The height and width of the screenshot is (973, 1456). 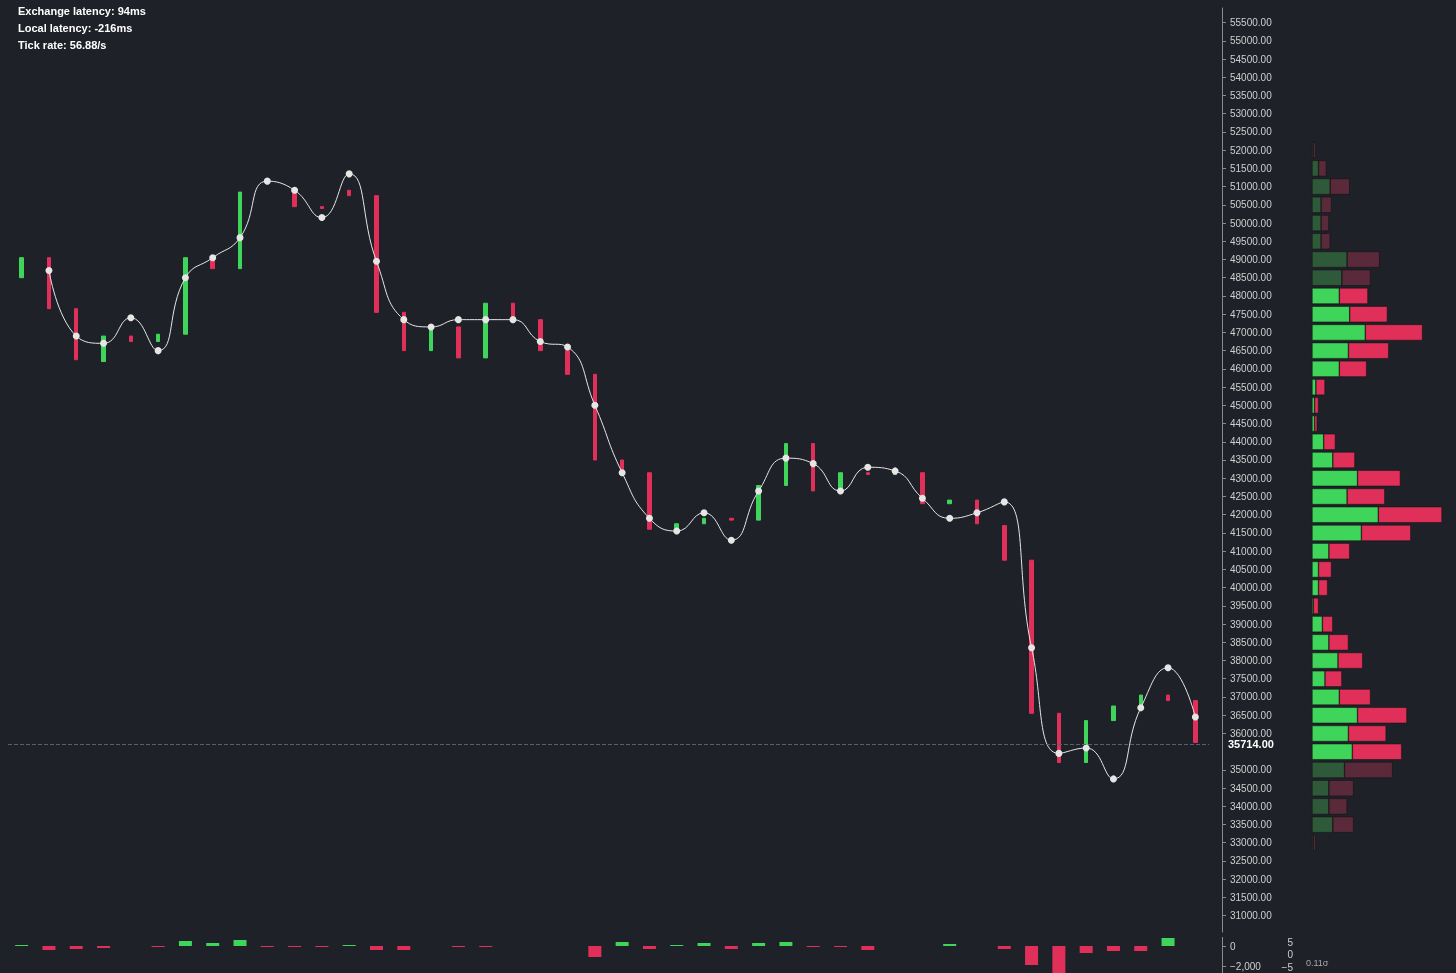 I want to click on y-tick-label: 46000.00, so click(x=1251, y=369).